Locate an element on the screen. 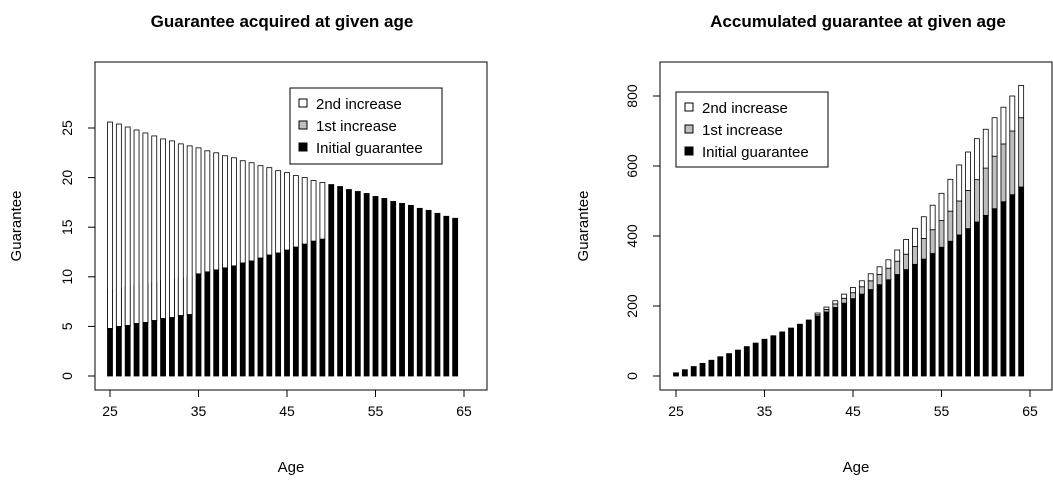 This screenshot has height=483, width=1053. x-axis: 25 35 45 55 65 is located at coordinates (853, 404).